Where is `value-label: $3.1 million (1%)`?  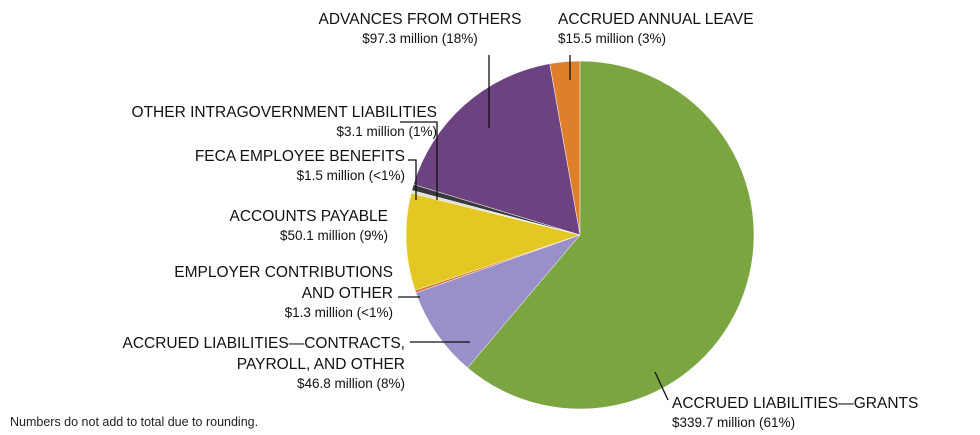
value-label: $3.1 million (1%) is located at coordinates (386, 131).